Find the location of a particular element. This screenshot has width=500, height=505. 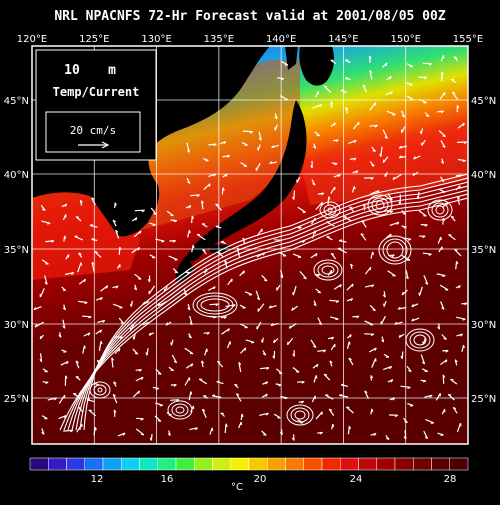

lat-tick-label-right: 35°N is located at coordinates (483, 250).